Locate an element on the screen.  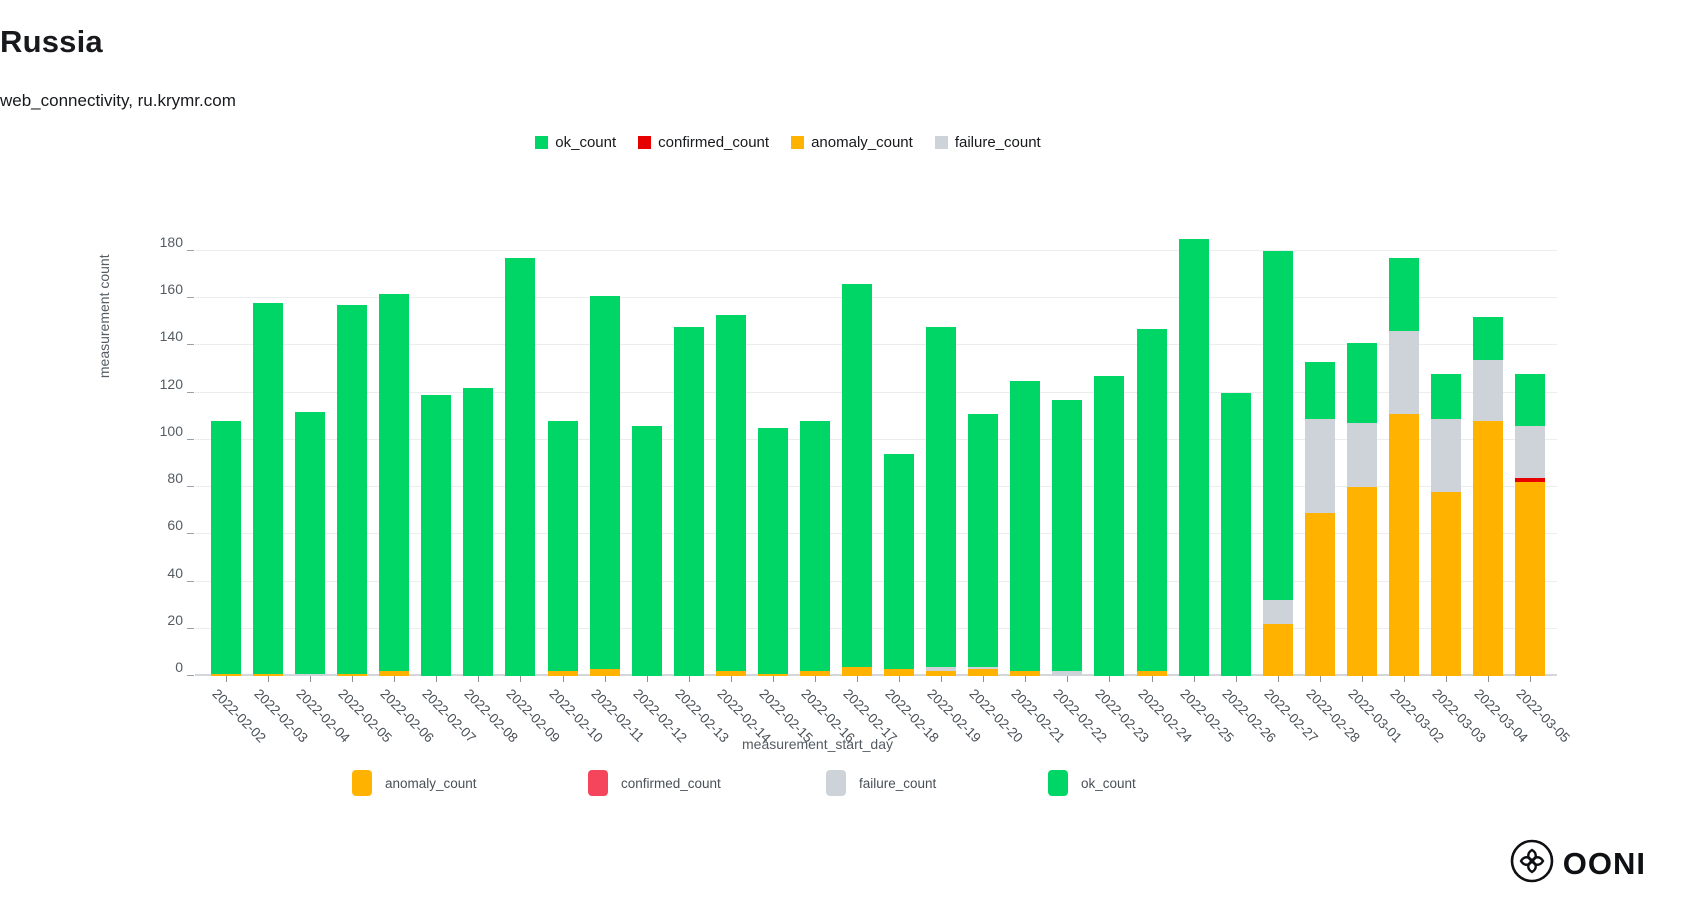
top-legend-item-ok_count: ok_count is located at coordinates (575, 142).